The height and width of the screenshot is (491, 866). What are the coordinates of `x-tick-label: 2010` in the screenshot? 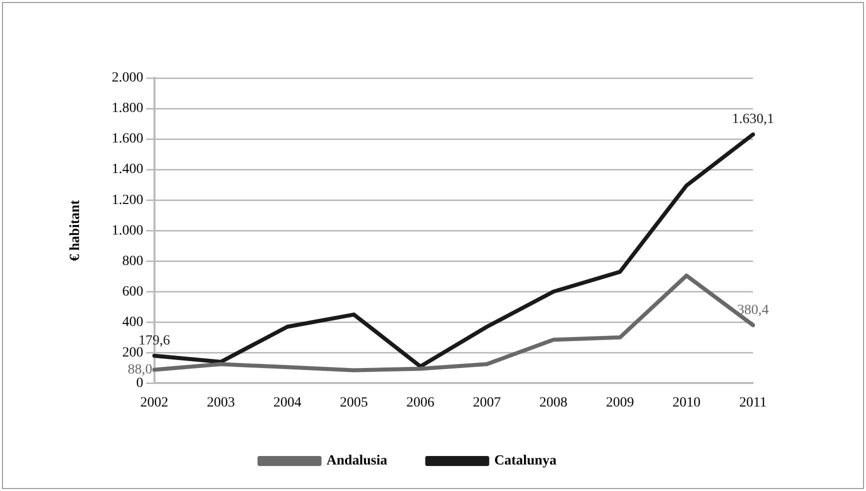 It's located at (686, 402).